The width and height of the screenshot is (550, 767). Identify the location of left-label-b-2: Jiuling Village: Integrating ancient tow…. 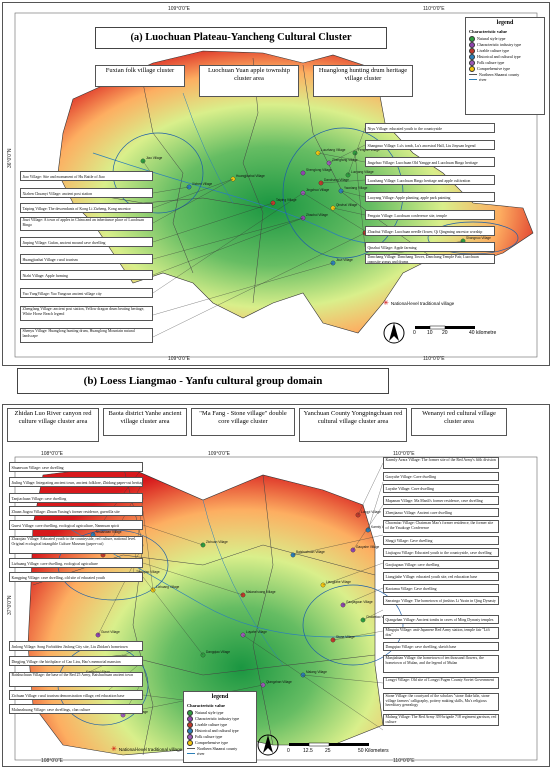
(76, 482).